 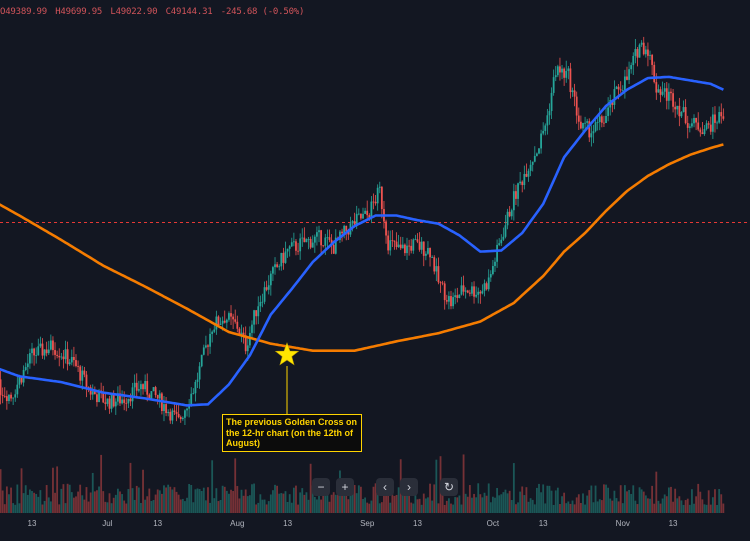 I want to click on zoom-in-button: +, so click(x=345, y=487).